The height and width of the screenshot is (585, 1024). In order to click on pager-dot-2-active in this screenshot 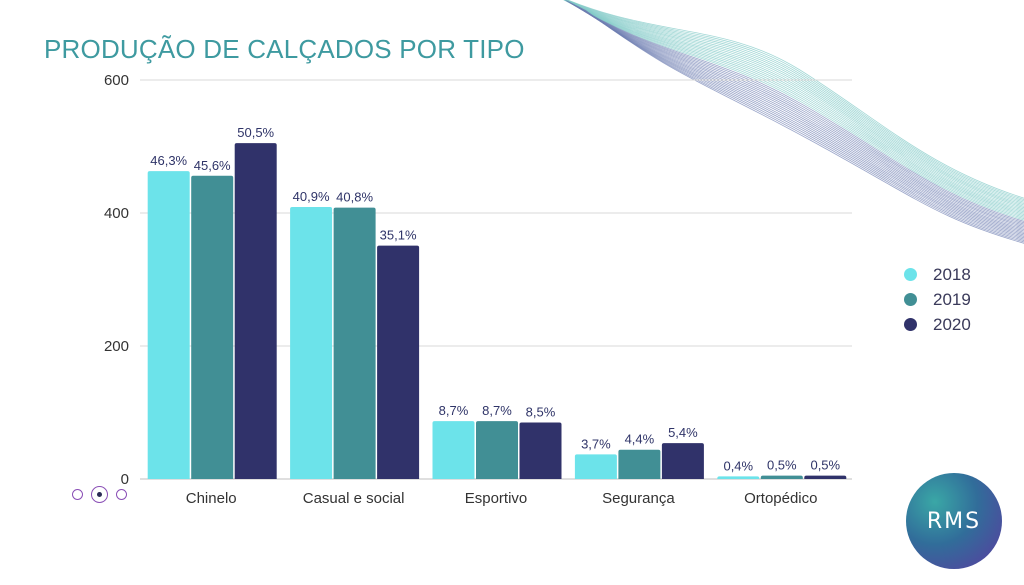, I will do `click(99, 494)`.